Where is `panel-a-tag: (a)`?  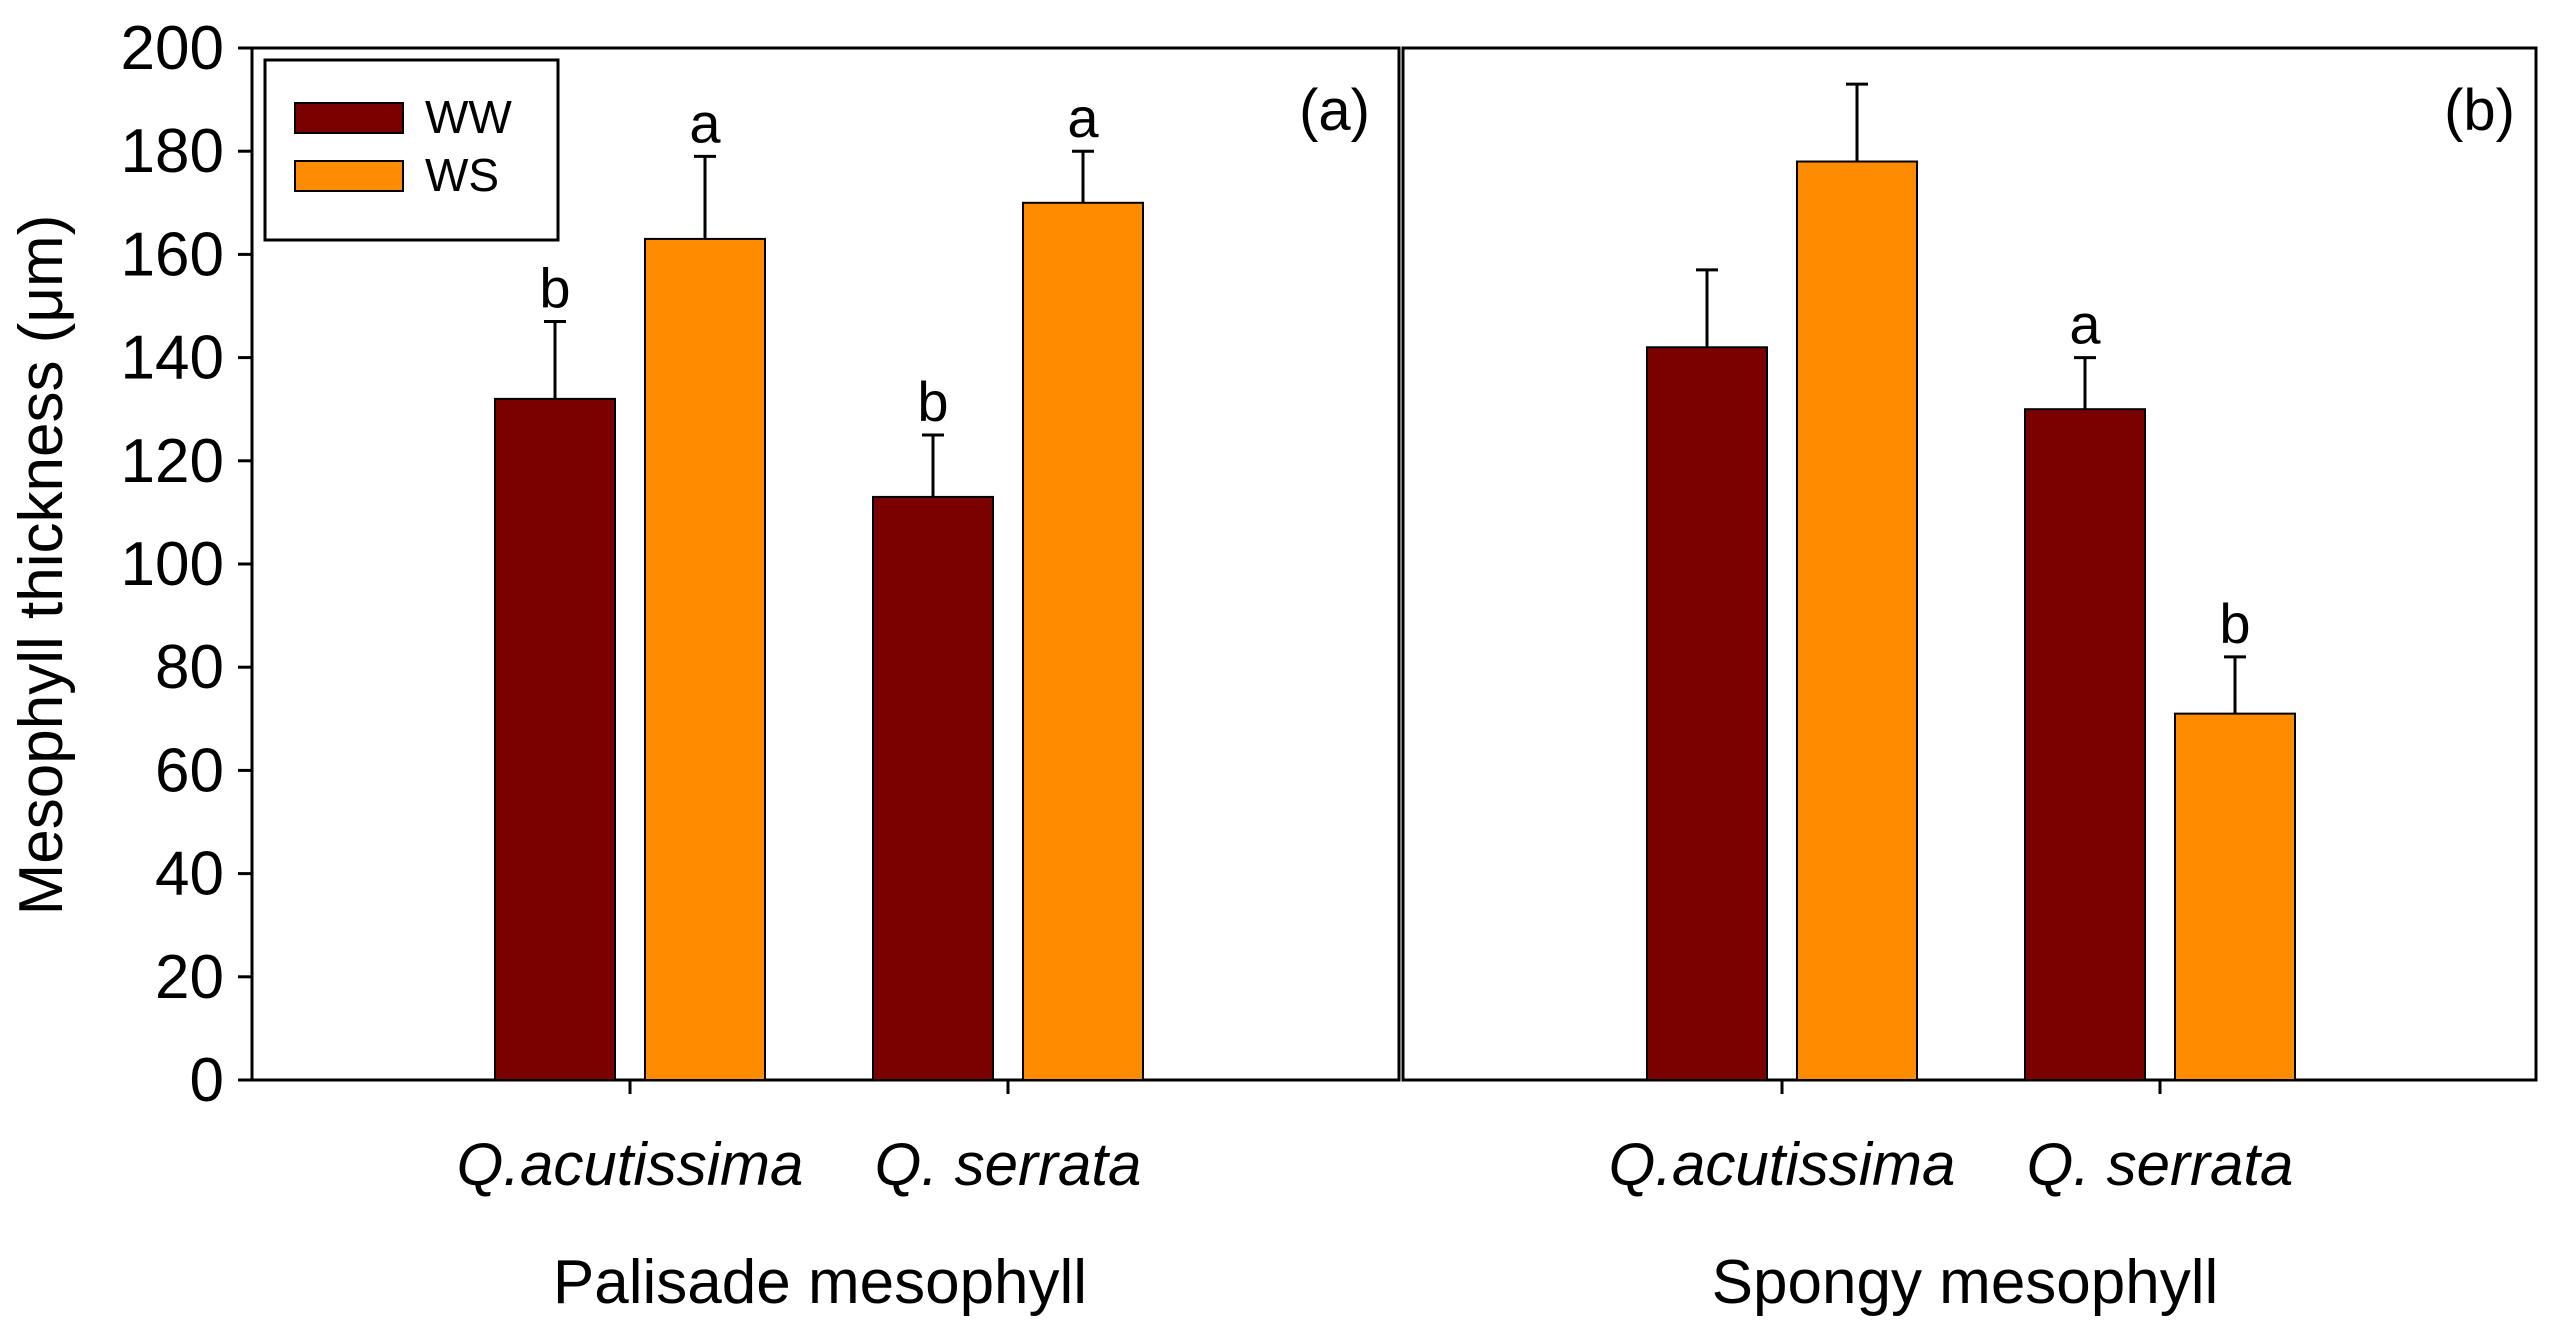
panel-a-tag: (a) is located at coordinates (1334, 110).